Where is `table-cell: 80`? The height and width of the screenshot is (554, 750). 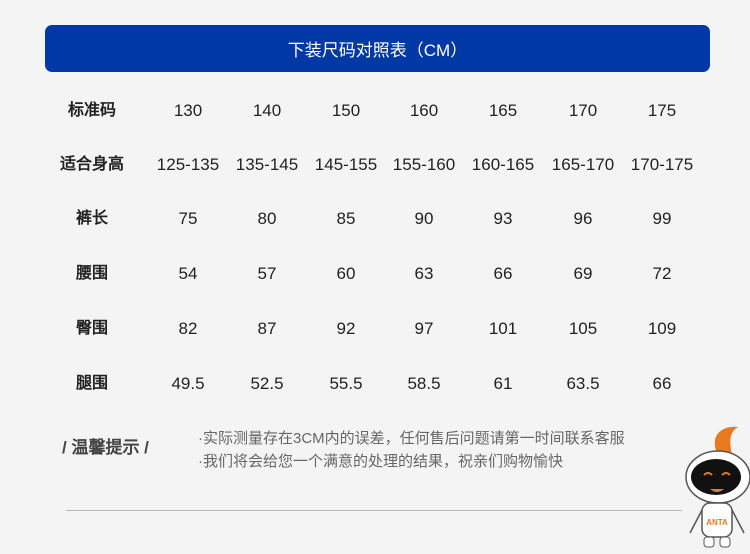
table-cell: 80 is located at coordinates (267, 218).